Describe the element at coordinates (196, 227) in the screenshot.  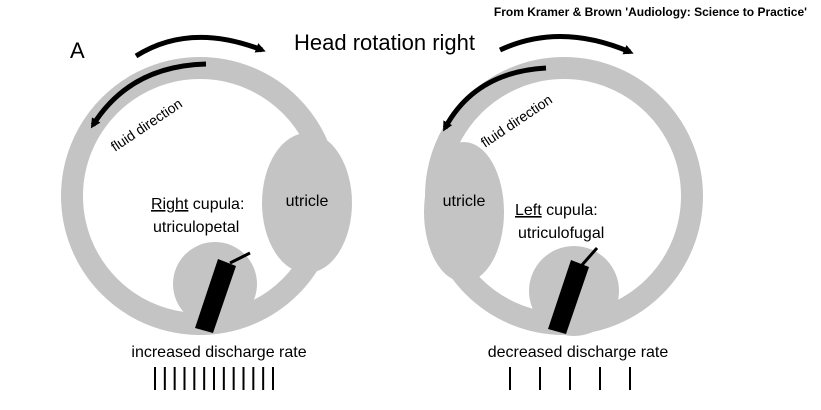
I see `left-cupula-type: utriculopetal` at that location.